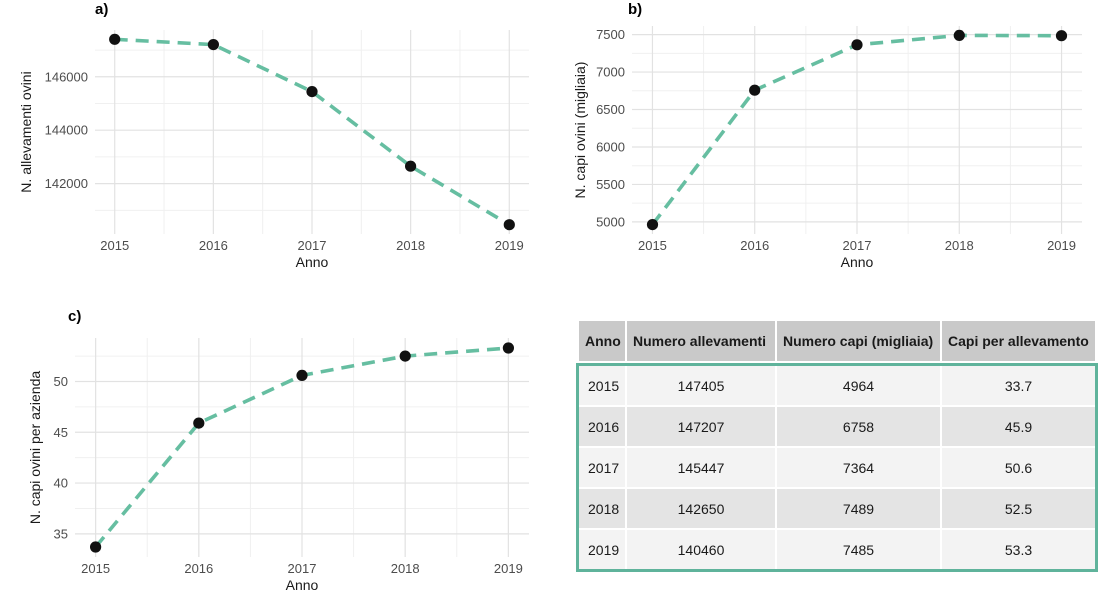  I want to click on table-header-cell: Anno, so click(602, 341).